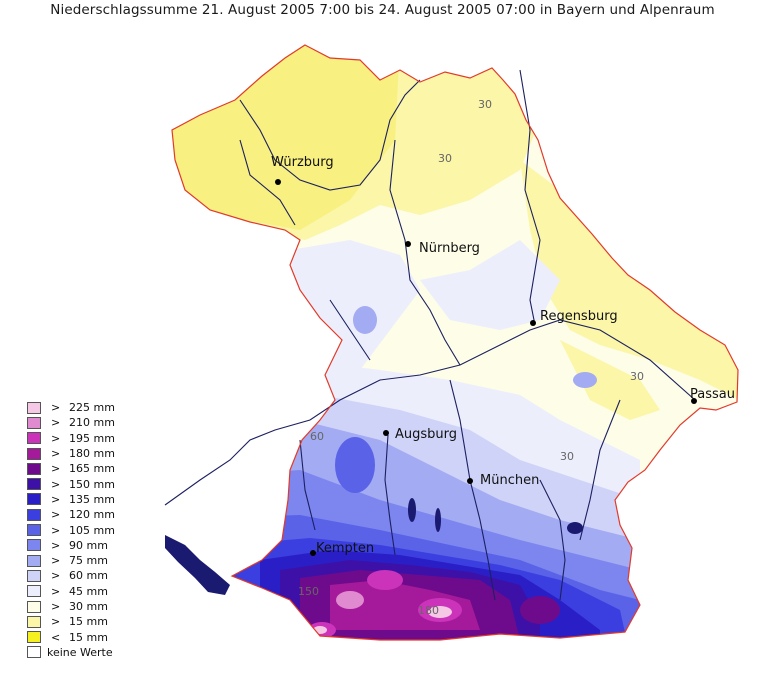  I want to click on city-label: Passau, so click(712, 394).